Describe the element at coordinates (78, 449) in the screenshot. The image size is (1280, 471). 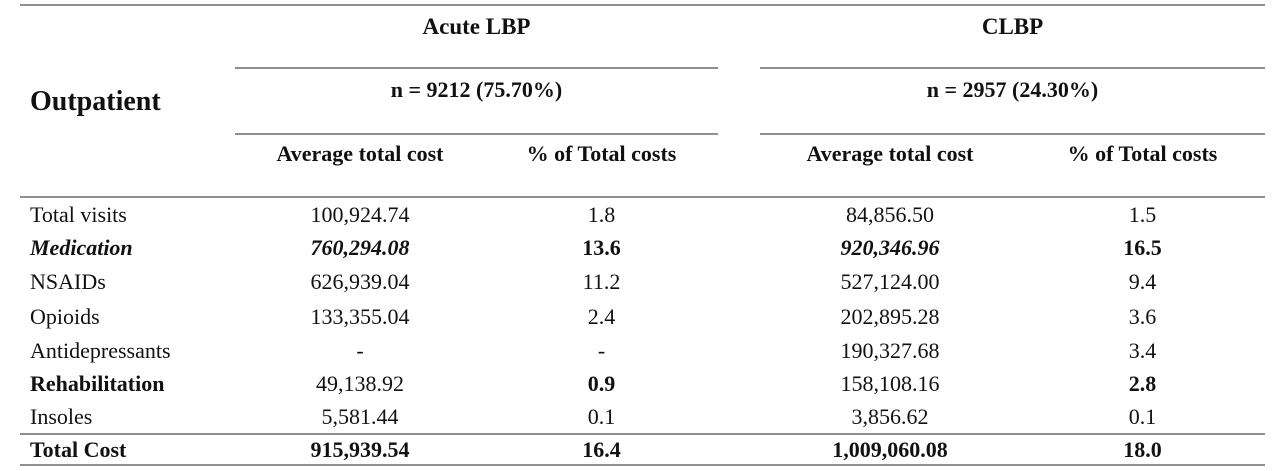
I see `row-label: Total Cost` at that location.